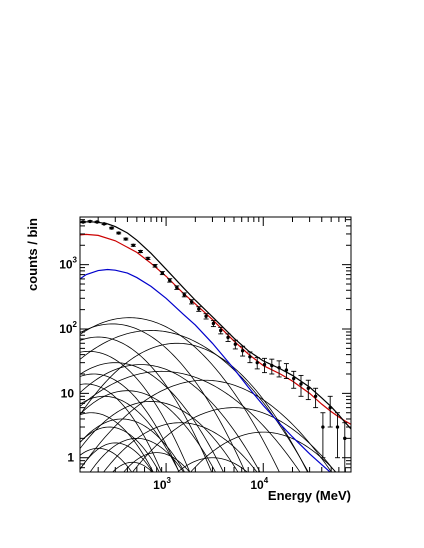  Describe the element at coordinates (259, 484) in the screenshot. I see `x-tick-label: 10⁴` at that location.